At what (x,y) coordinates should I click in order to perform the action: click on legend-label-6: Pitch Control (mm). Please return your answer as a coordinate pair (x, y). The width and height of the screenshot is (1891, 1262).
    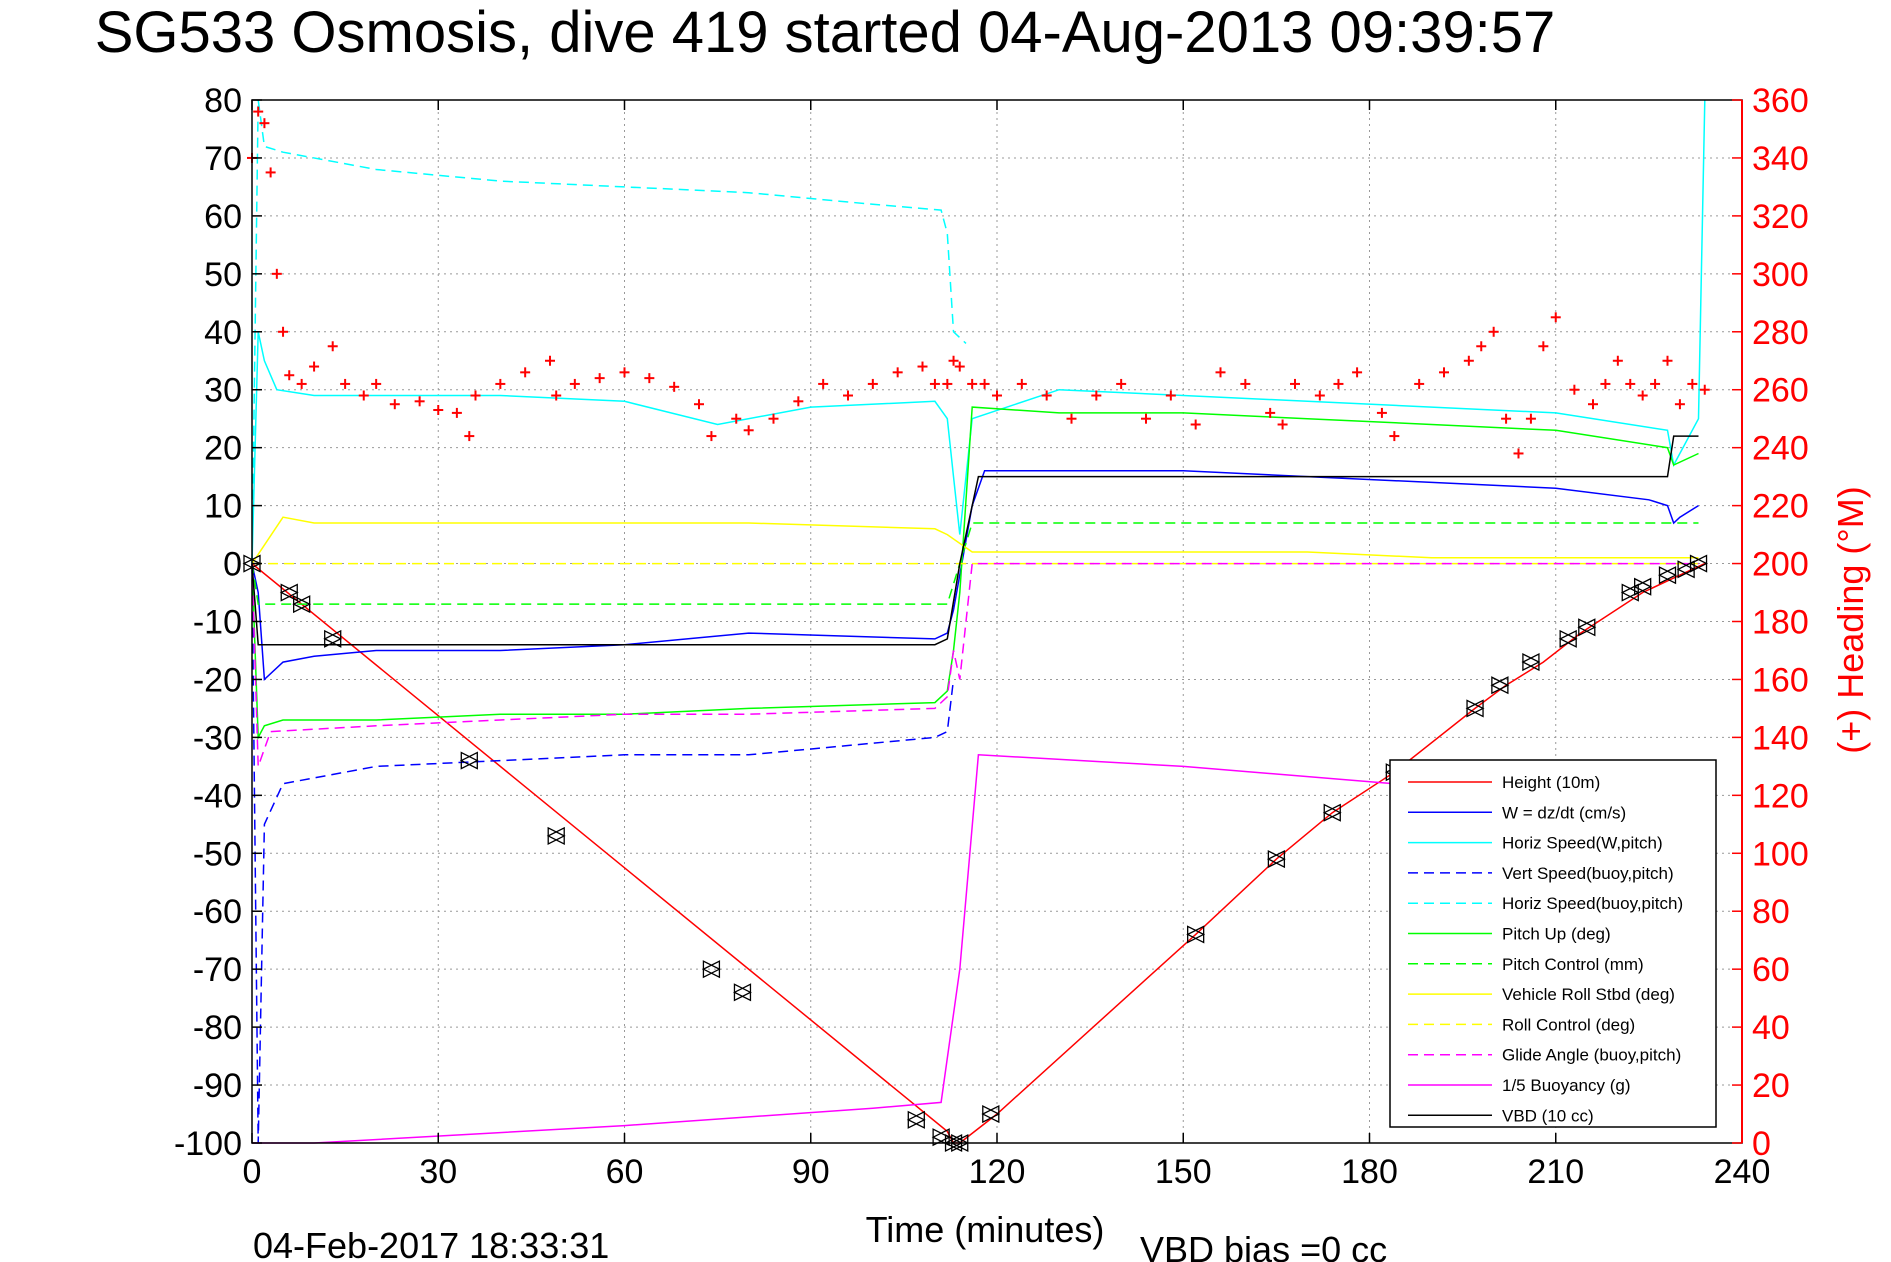
    Looking at the image, I should click on (1573, 964).